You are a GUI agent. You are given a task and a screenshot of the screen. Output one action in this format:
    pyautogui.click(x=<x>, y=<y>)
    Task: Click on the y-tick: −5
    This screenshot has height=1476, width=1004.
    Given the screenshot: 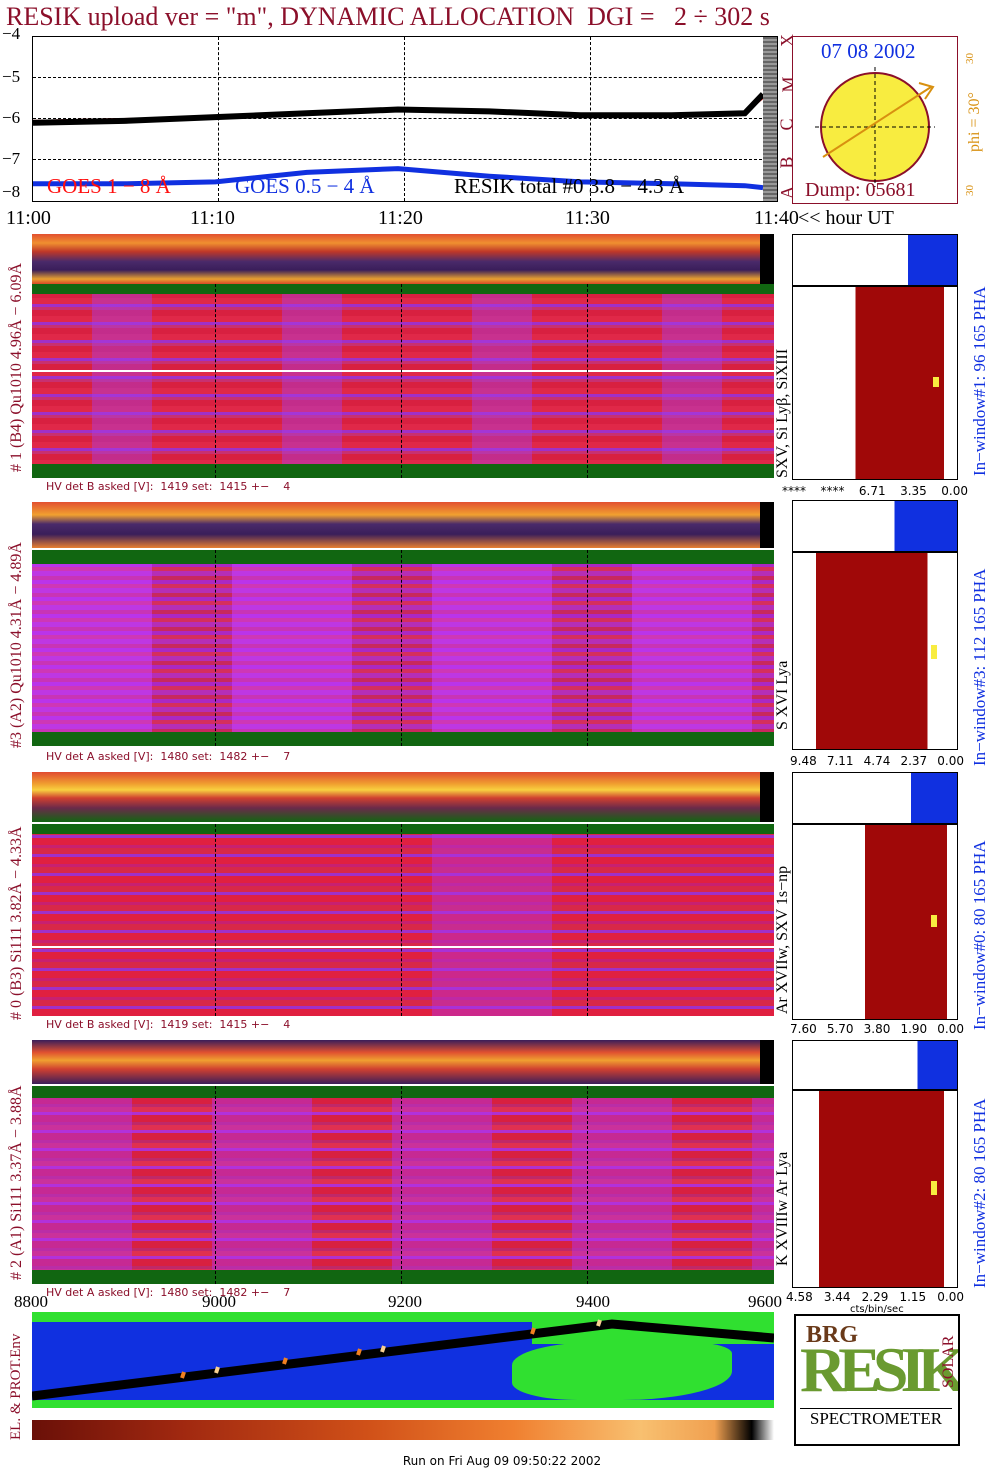 What is the action you would take?
    pyautogui.click(x=11, y=76)
    